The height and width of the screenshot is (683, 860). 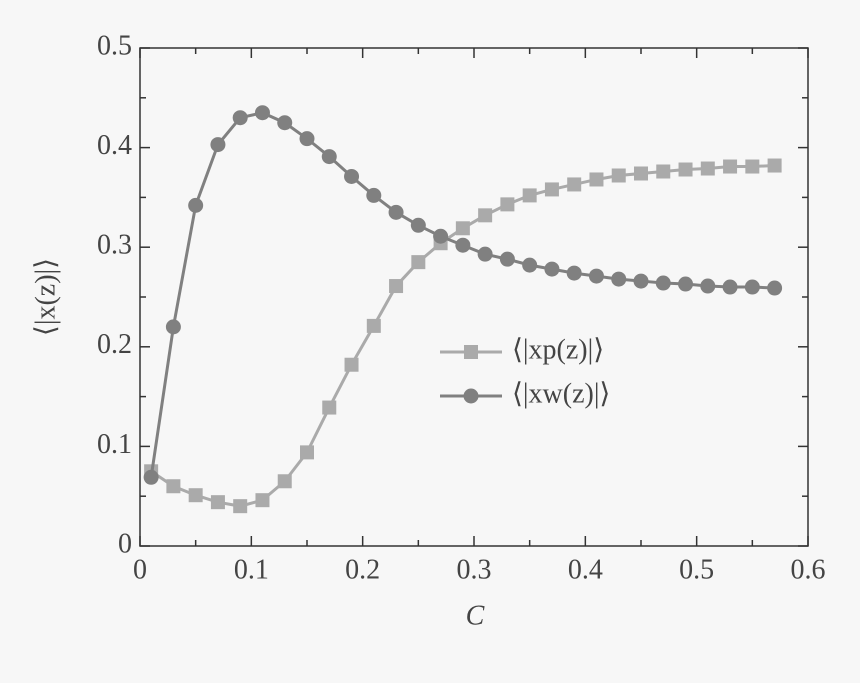 What do you see at coordinates (362, 569) in the screenshot?
I see `x-tick-label: 0.2` at bounding box center [362, 569].